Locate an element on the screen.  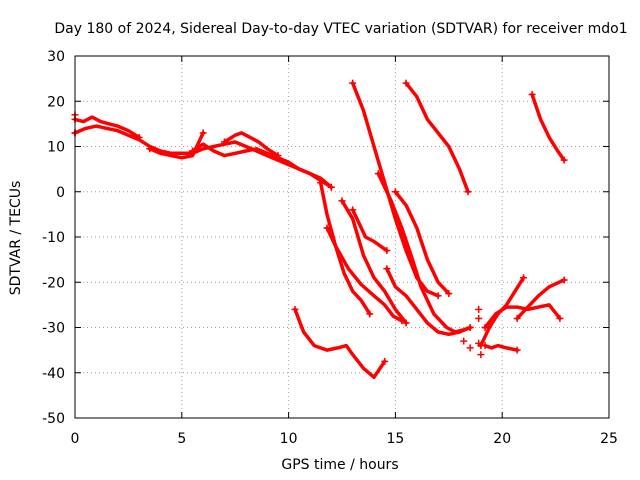
x-tick-label: 0 is located at coordinates (75, 439).